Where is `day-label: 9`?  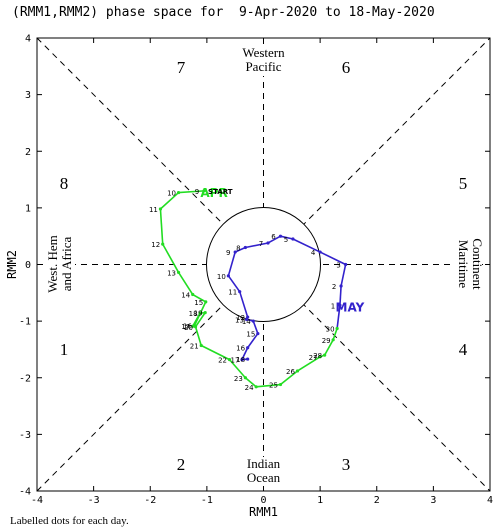
day-label: 9 is located at coordinates (228, 253).